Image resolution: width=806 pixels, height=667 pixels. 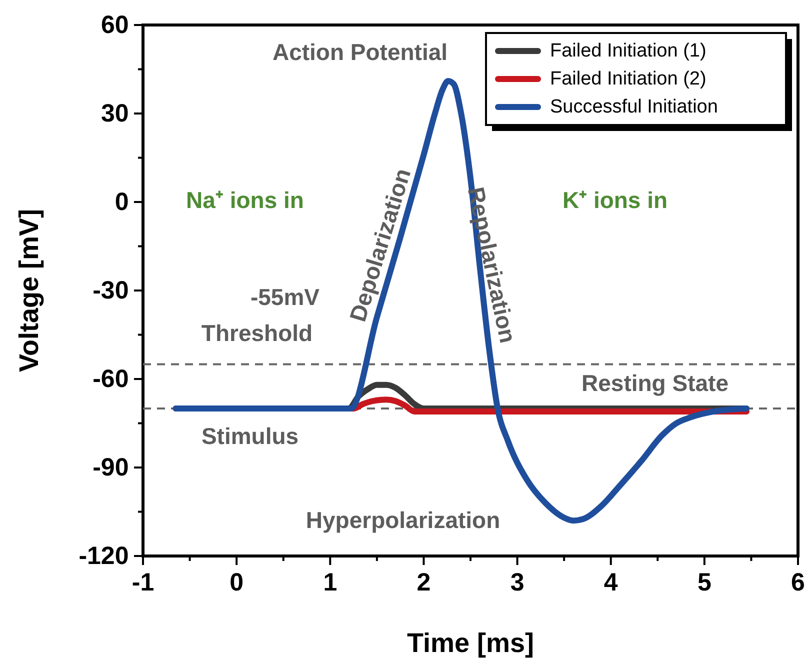 What do you see at coordinates (237, 582) in the screenshot?
I see `x-tick-label: 0` at bounding box center [237, 582].